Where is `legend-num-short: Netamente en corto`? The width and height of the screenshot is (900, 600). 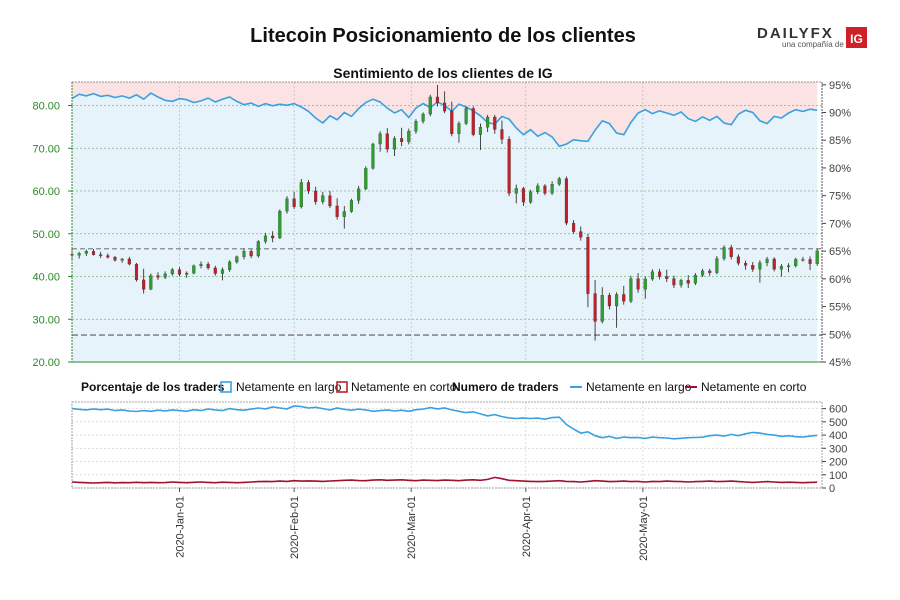
legend-num-short: Netamente en corto is located at coordinates (754, 387).